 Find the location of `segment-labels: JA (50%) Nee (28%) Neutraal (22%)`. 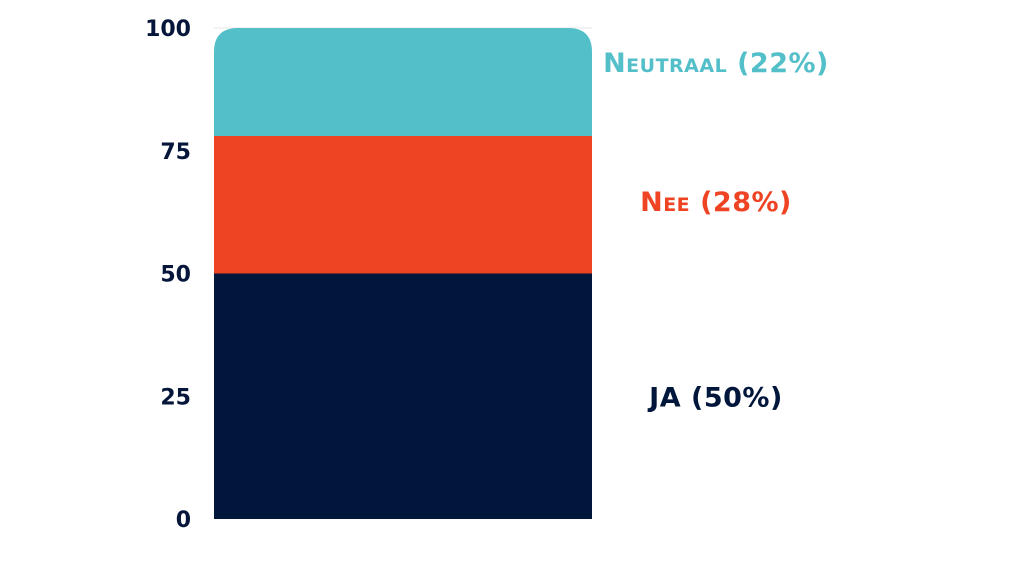

segment-labels: JA (50%) Nee (28%) Neutraal (22%) is located at coordinates (716, 230).